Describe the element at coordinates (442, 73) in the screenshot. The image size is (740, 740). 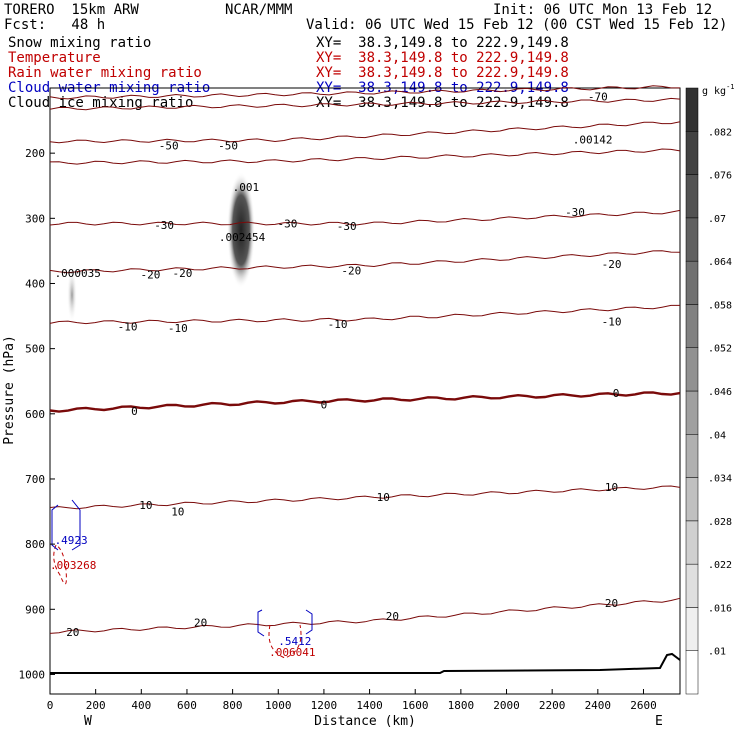
I see `legend-xy-rain: XY= 38.3,149.8 to 222.9,149.8` at that location.